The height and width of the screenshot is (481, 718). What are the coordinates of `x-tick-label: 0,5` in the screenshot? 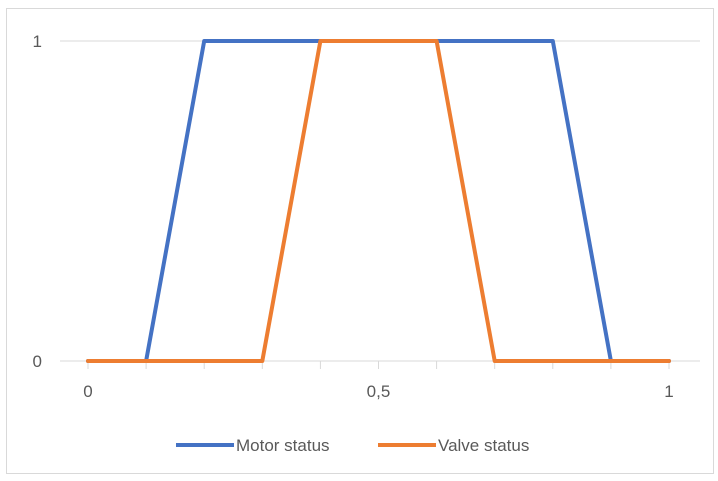 It's located at (379, 391).